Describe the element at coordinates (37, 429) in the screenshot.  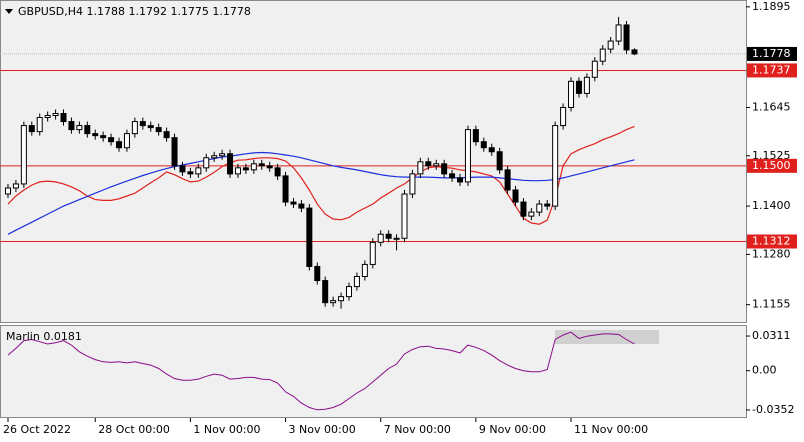
I see `x-tick-label: 26 Oct 2022` at that location.